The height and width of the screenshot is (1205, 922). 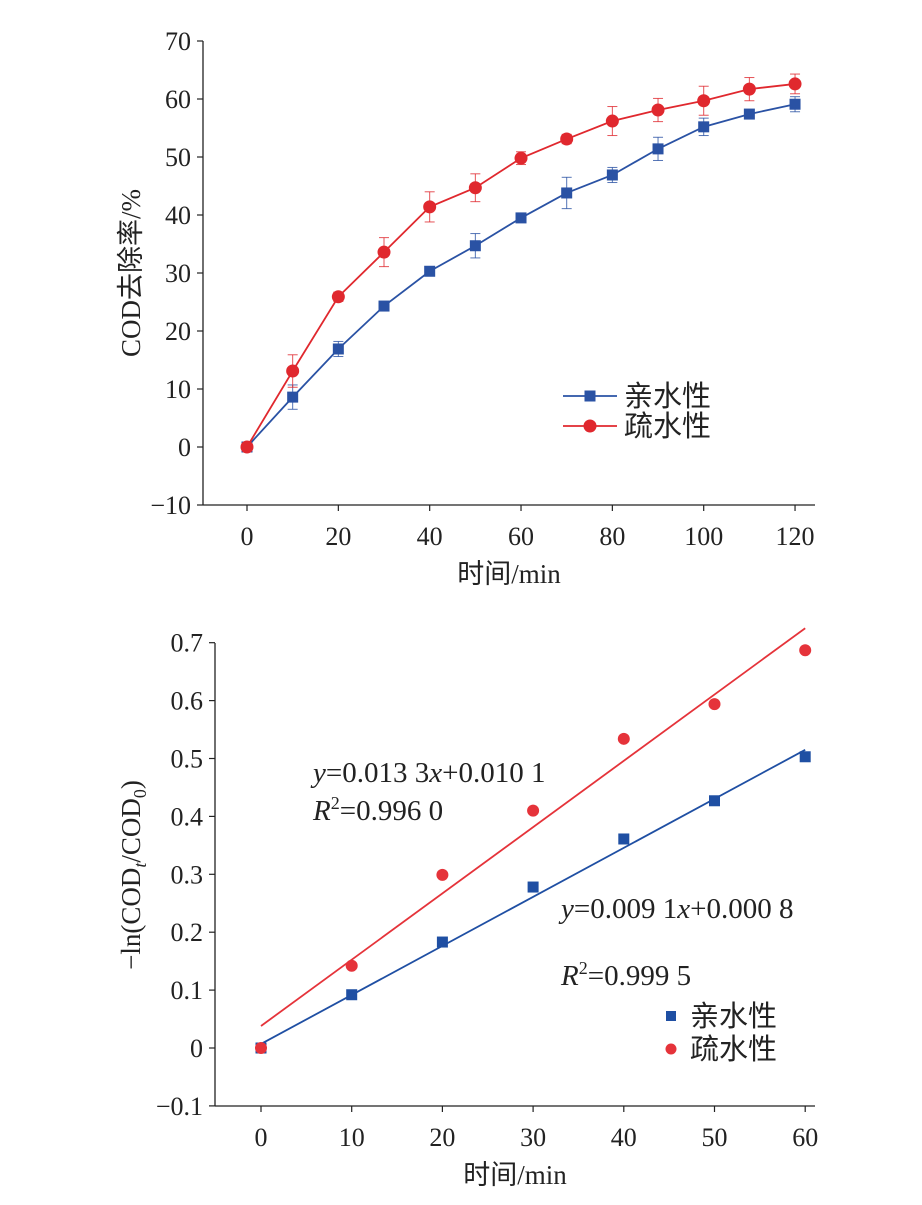 What do you see at coordinates (521, 536) in the screenshot?
I see `x-tick-label: 60` at bounding box center [521, 536].